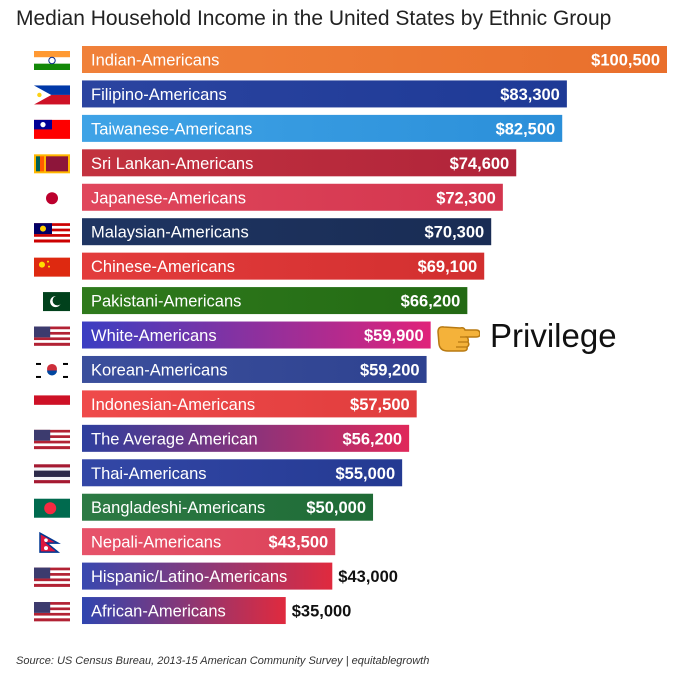 Image resolution: width=700 pixels, height=676 pixels. I want to click on south-korea-flag-icon, so click(52, 370).